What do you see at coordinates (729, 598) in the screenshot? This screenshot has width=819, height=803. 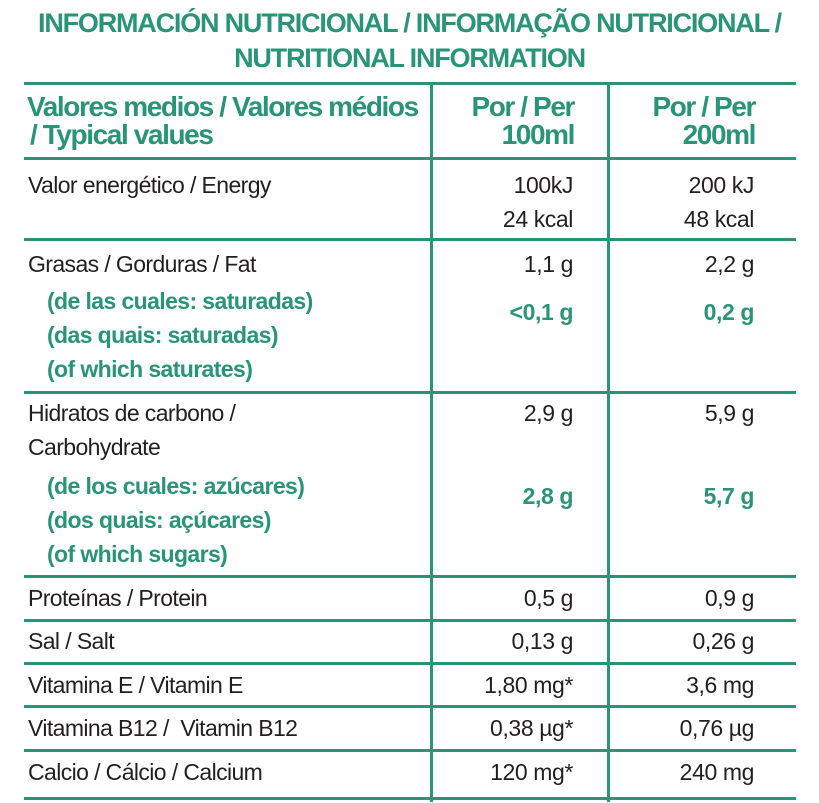 I see `protein-200: 0,9 g` at bounding box center [729, 598].